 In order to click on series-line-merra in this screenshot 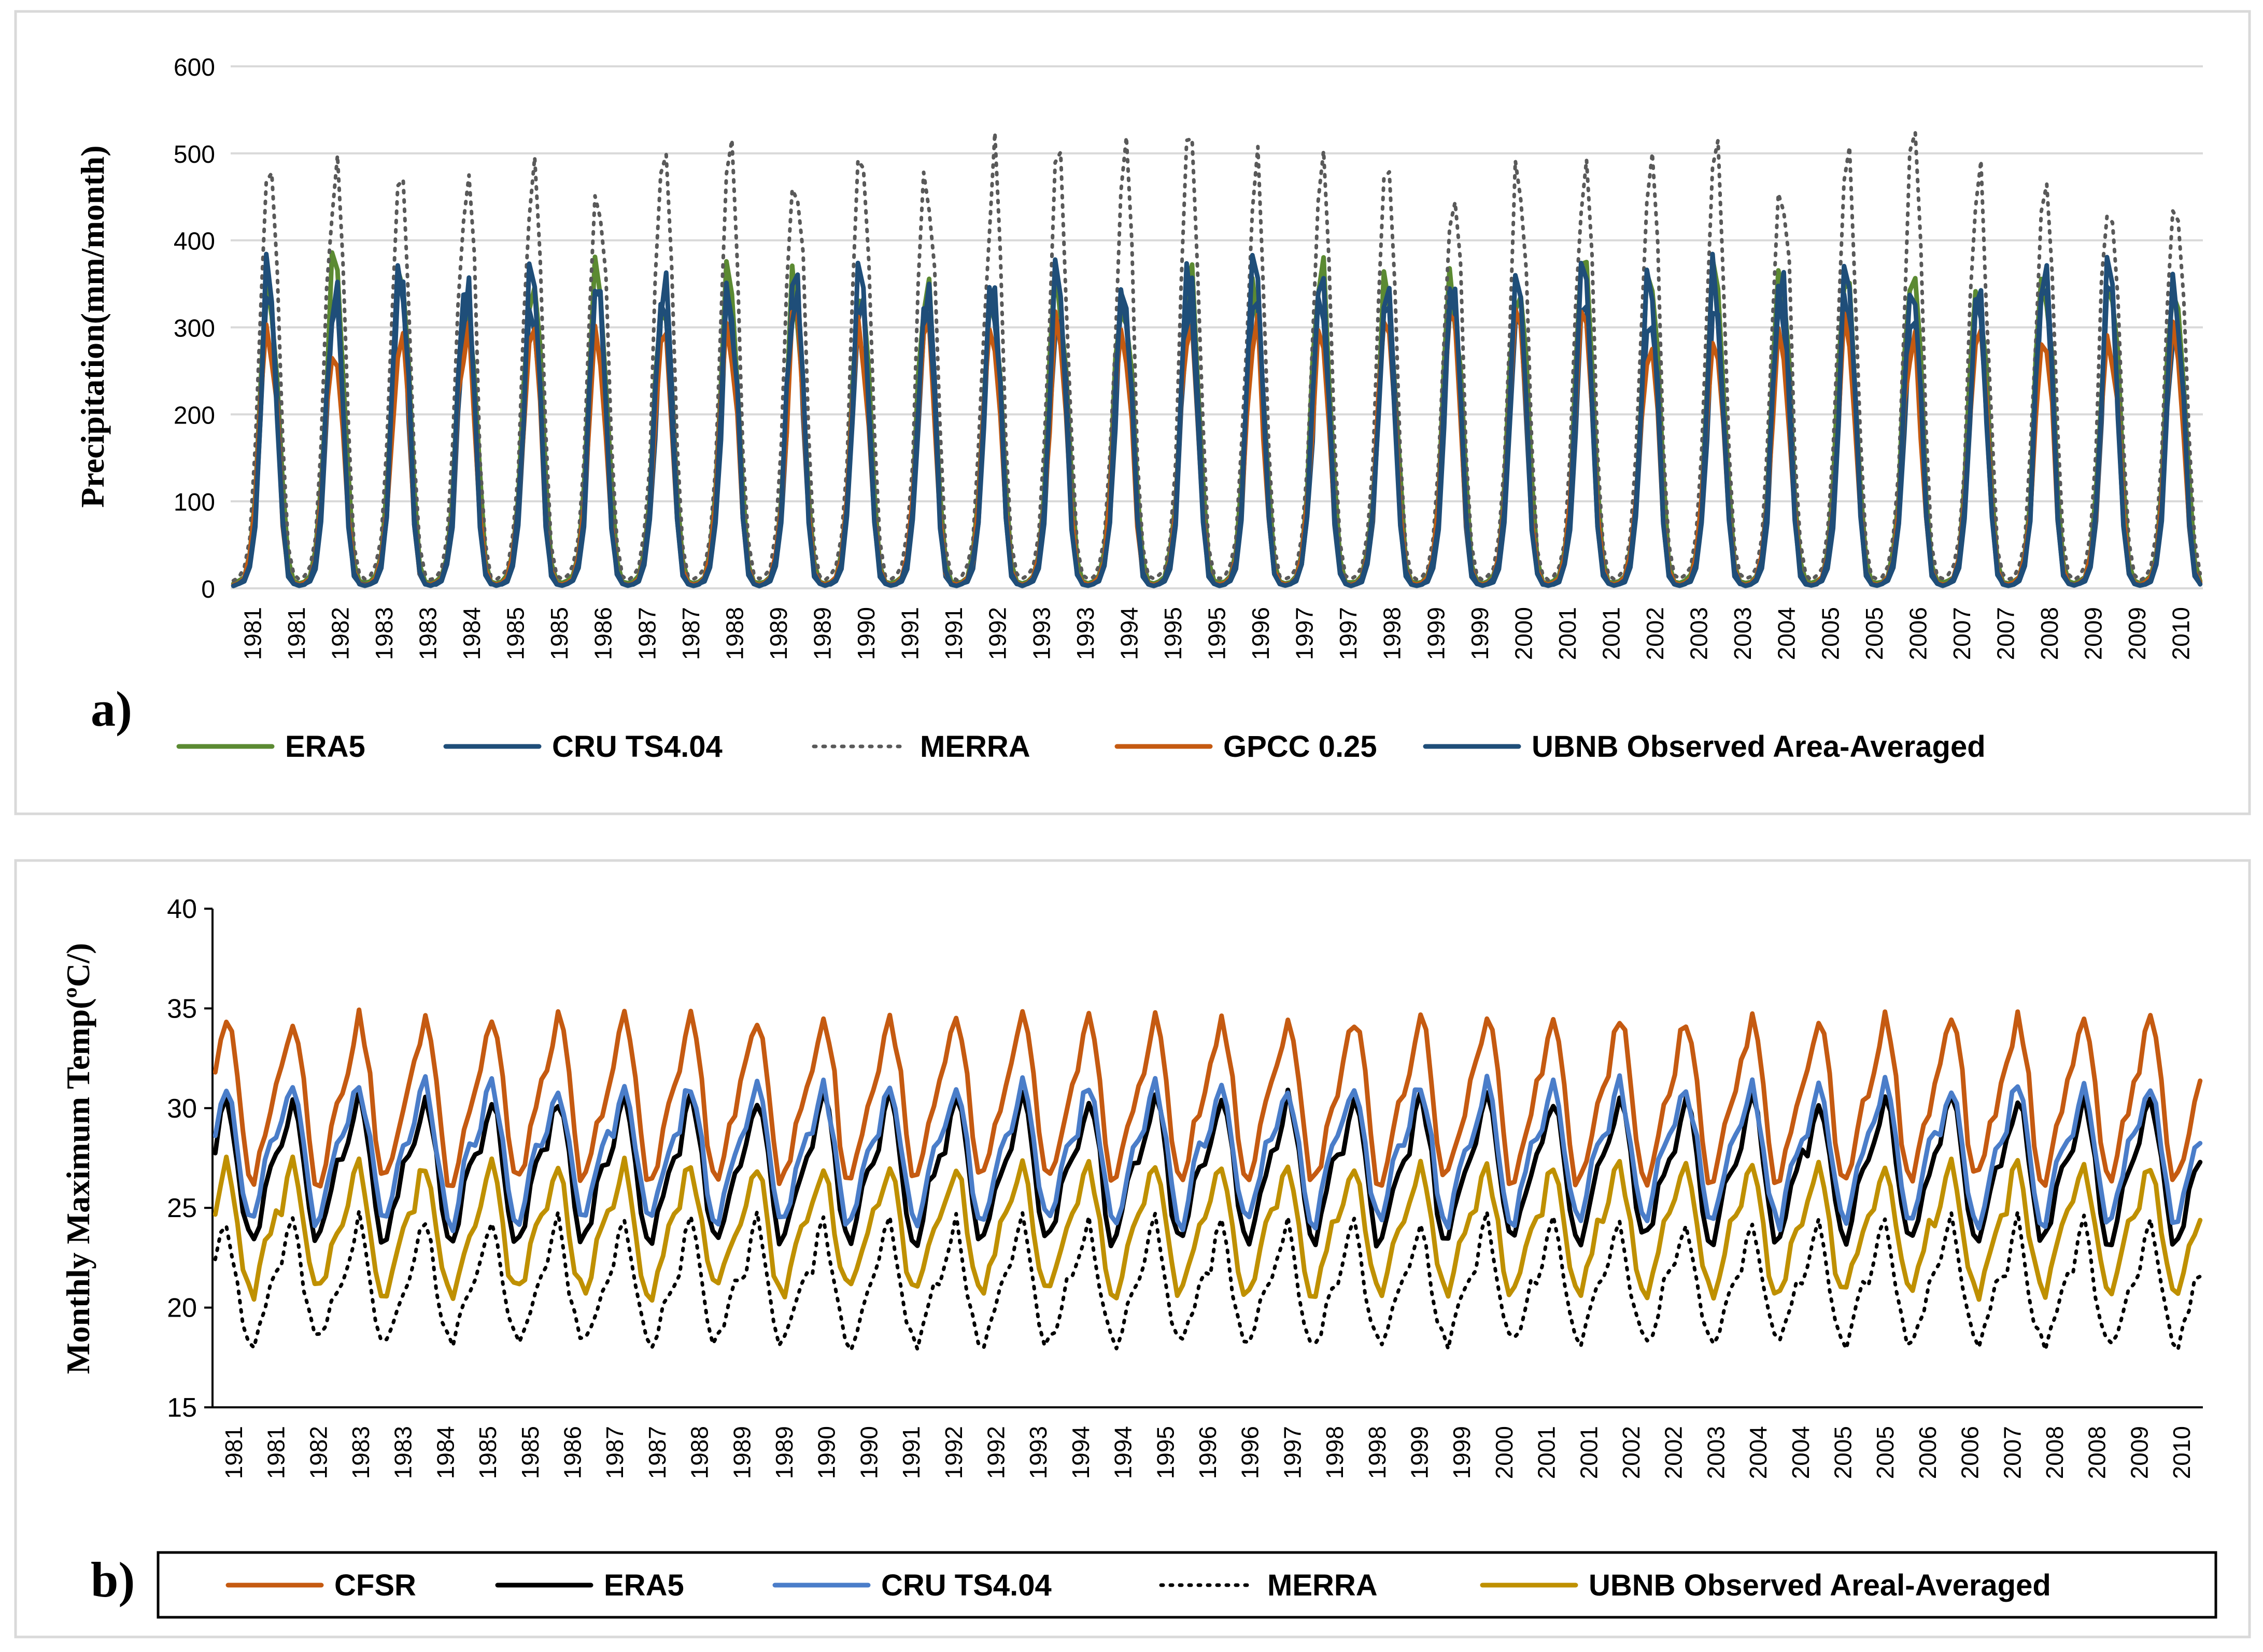, I will do `click(1207, 1281)`.